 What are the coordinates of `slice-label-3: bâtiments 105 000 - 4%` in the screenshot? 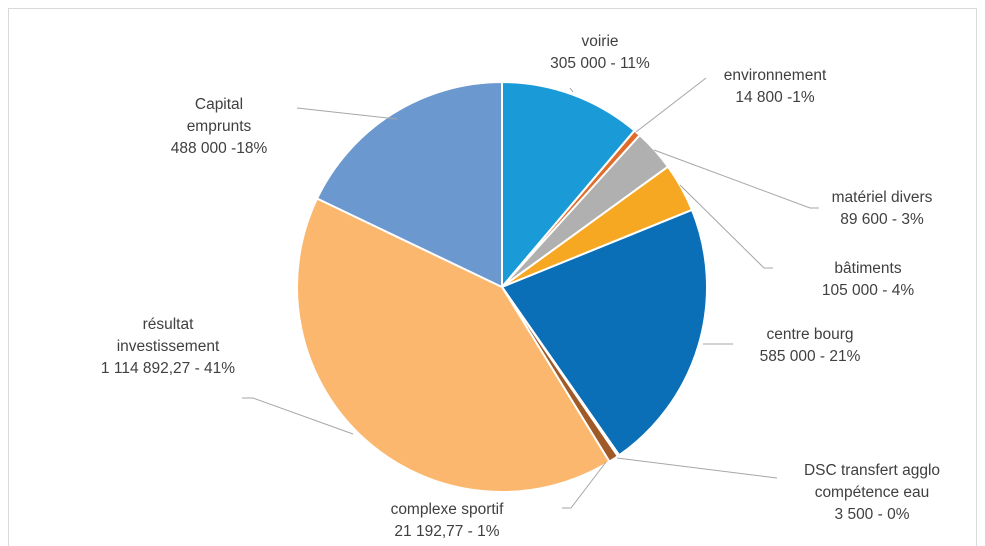 It's located at (868, 279).